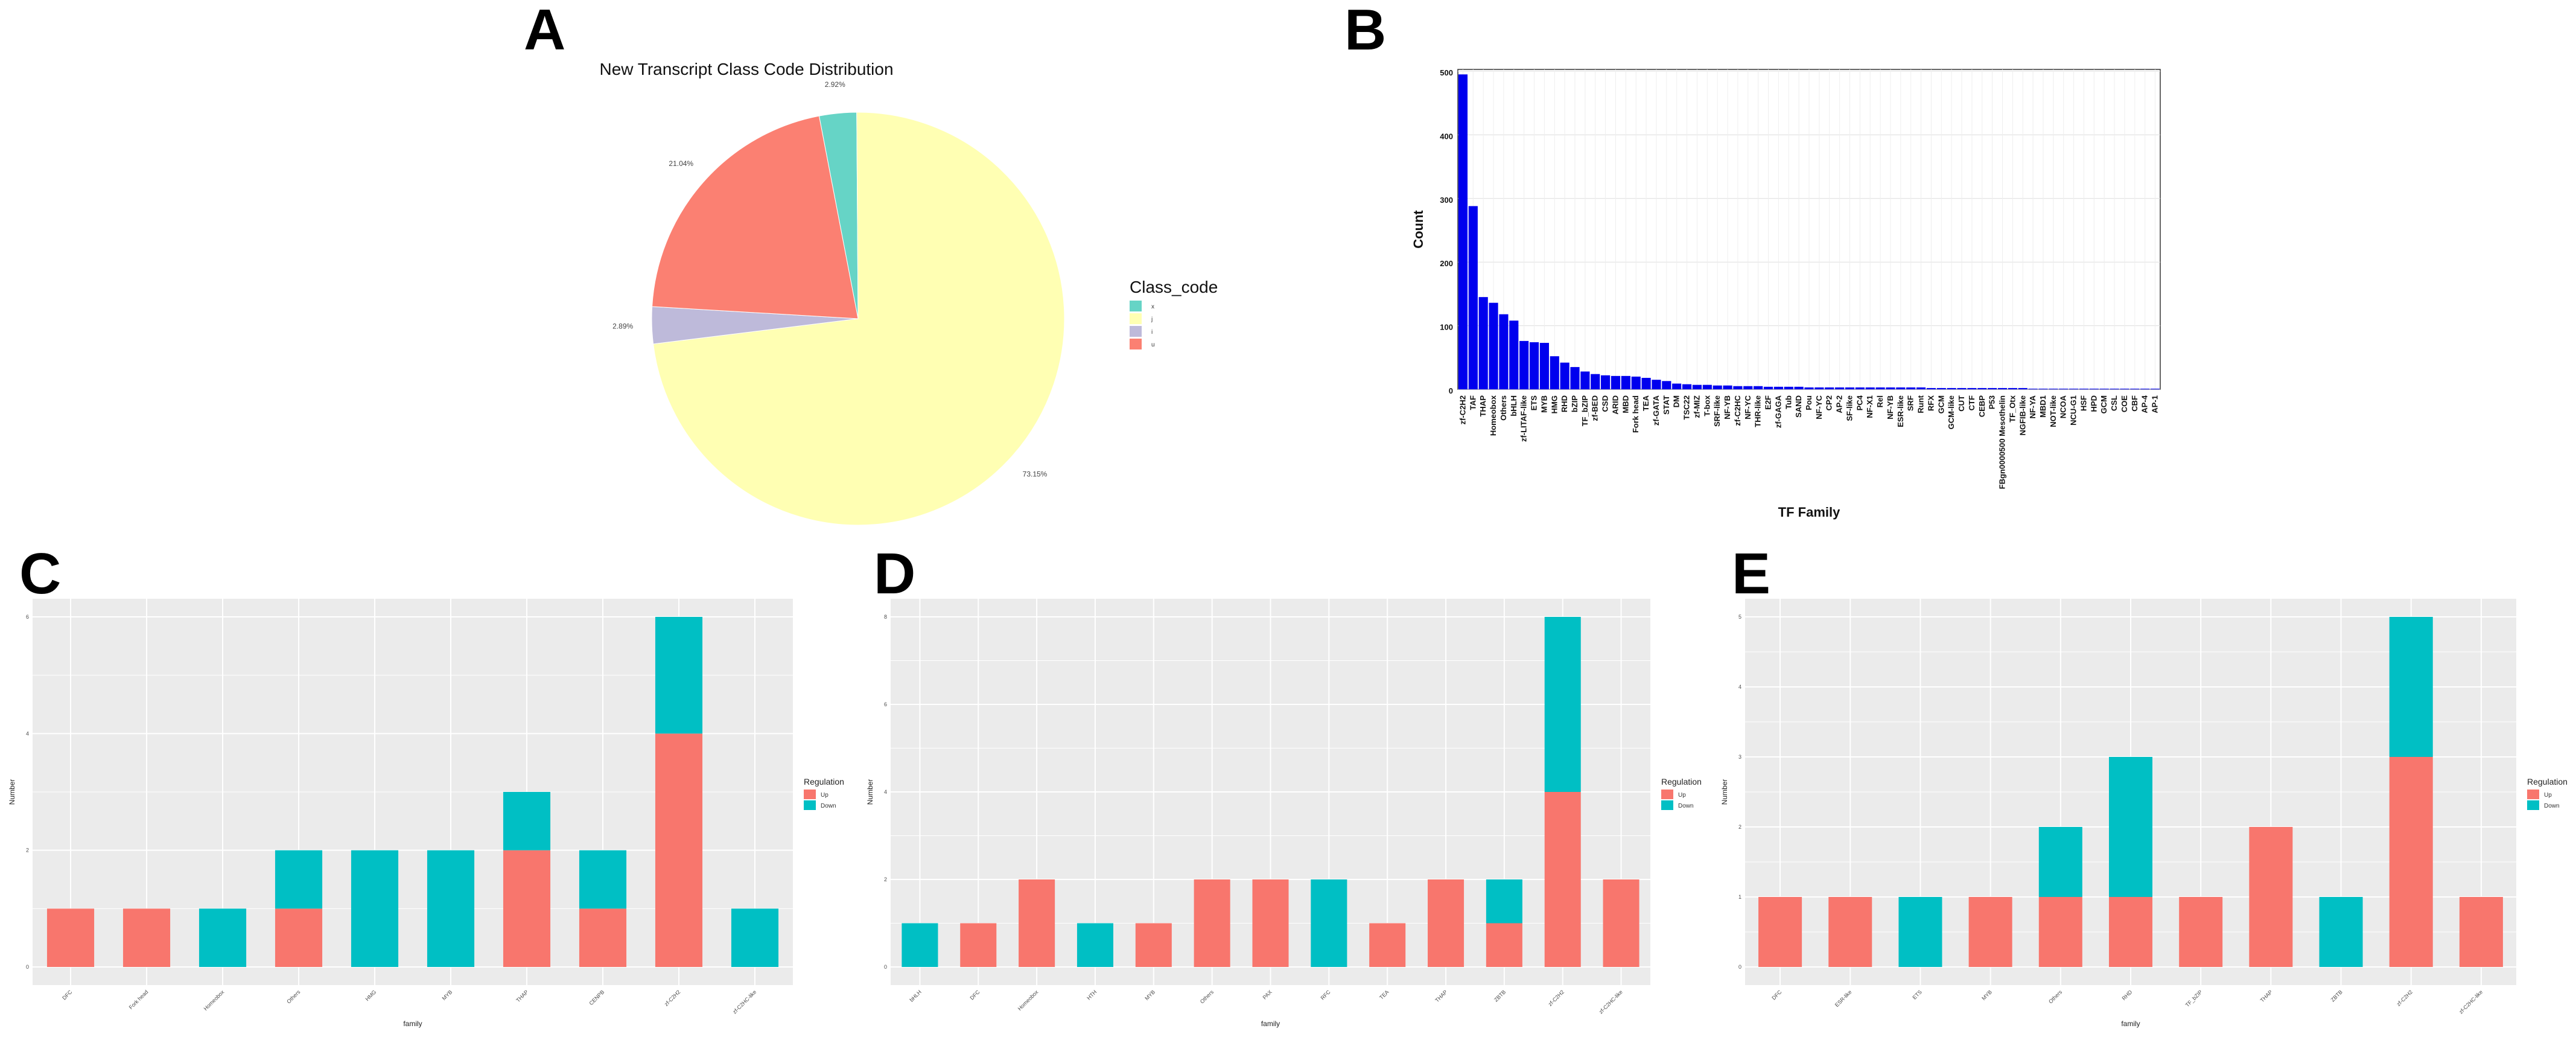 The width and height of the screenshot is (2576, 1040). Describe the element at coordinates (1152, 307) in the screenshot. I see `pie-legend-label: x` at that location.